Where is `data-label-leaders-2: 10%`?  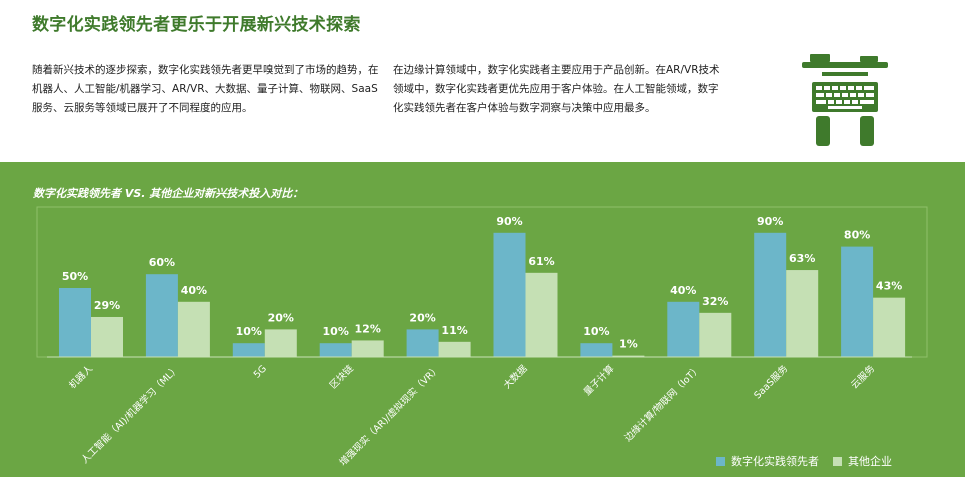
data-label-leaders-2: 10% is located at coordinates (249, 331).